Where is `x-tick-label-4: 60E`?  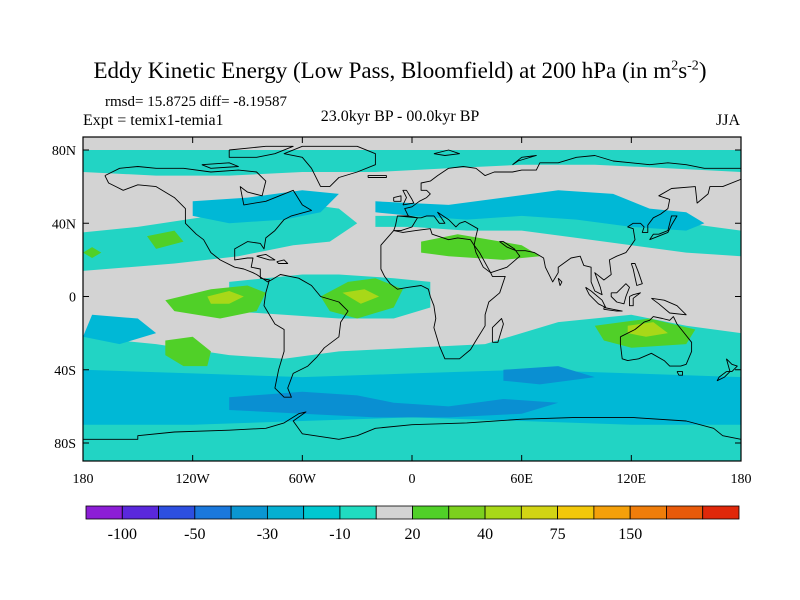 x-tick-label-4: 60E is located at coordinates (521, 479).